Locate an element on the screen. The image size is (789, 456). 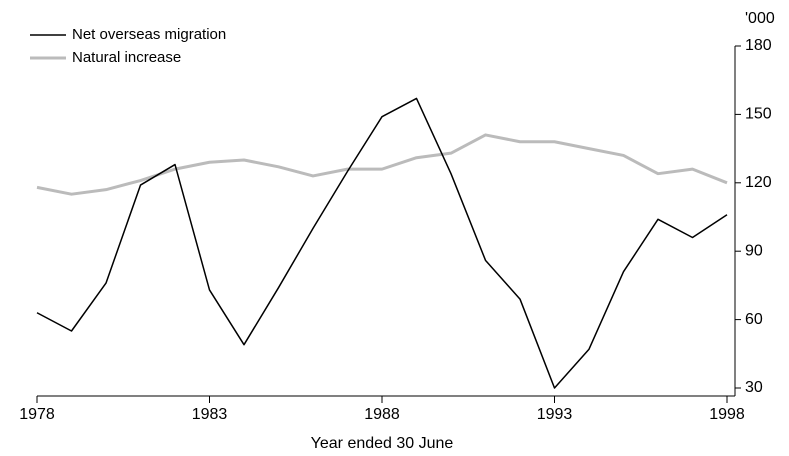
y-tick-label: 30 is located at coordinates (754, 387).